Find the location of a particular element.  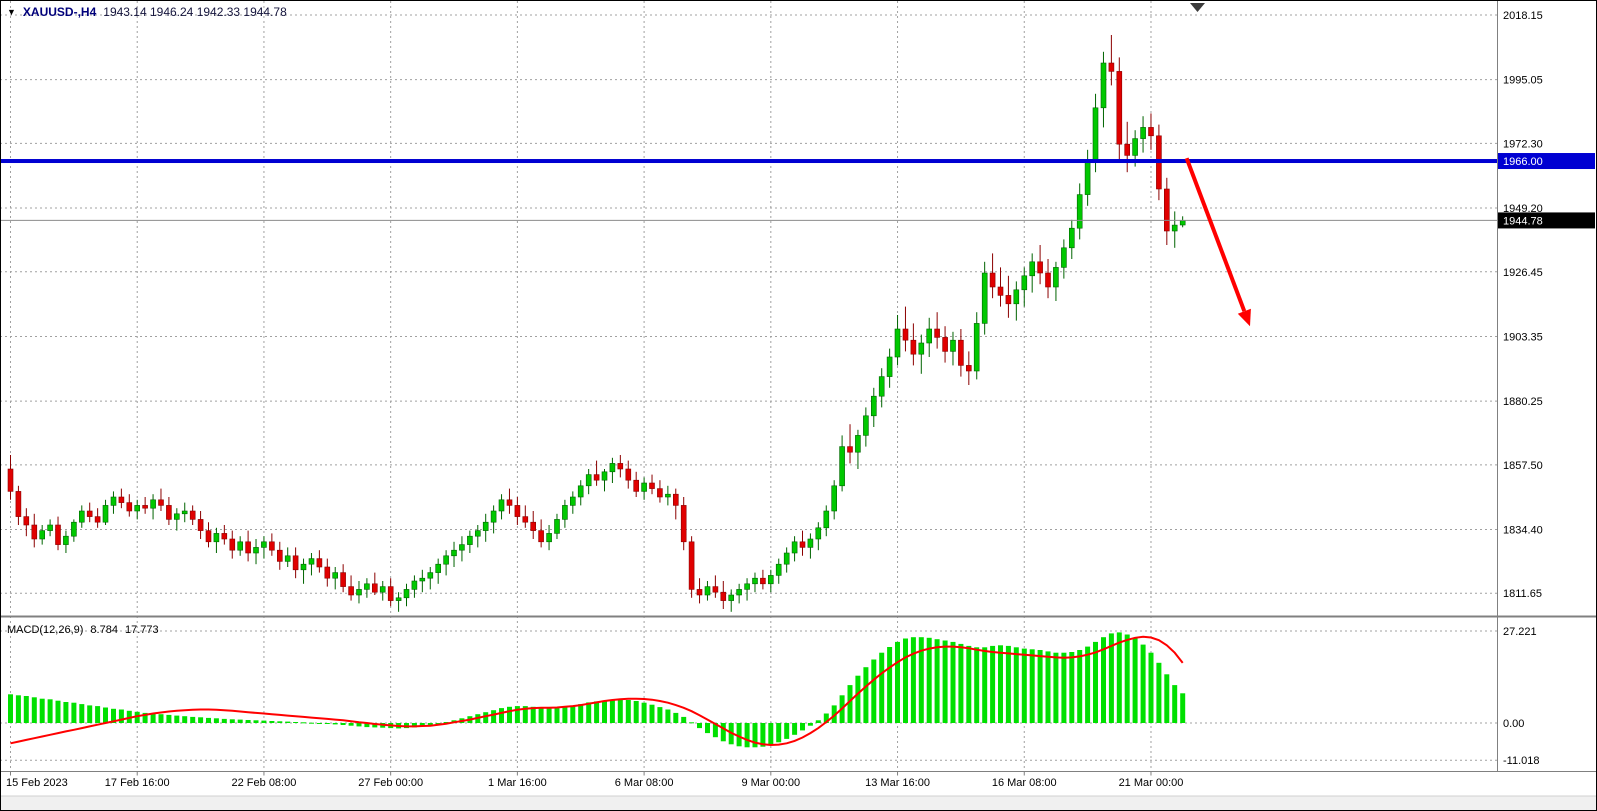

bottom-strip is located at coordinates (798, 803).